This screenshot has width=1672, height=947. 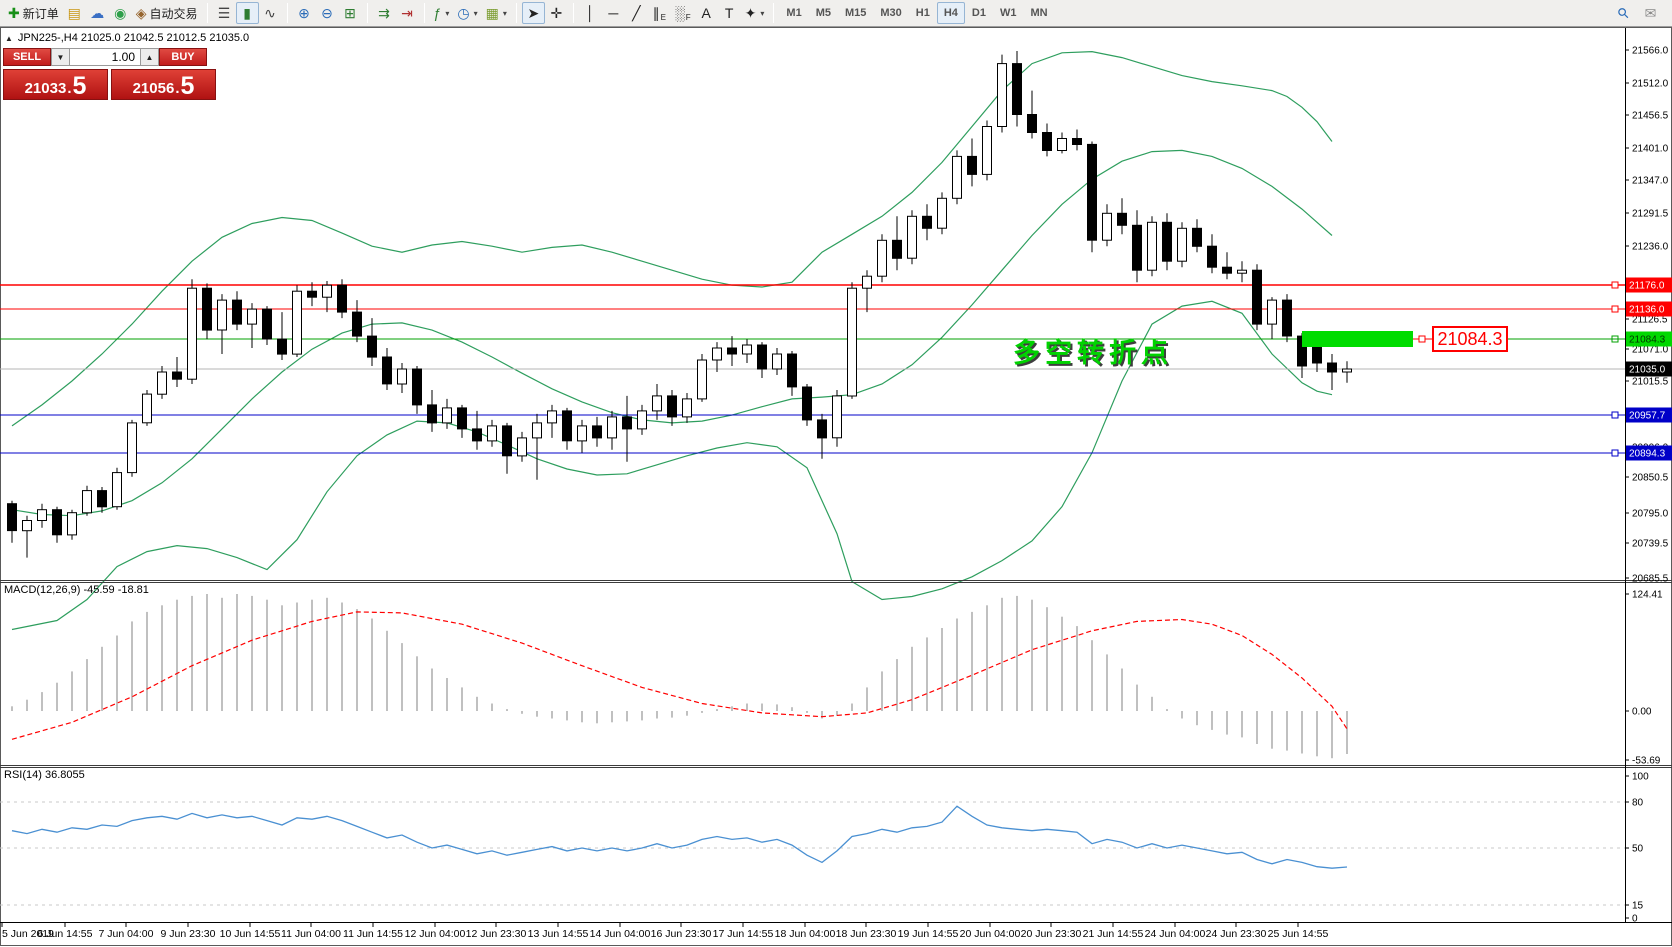 What do you see at coordinates (1623, 13) in the screenshot?
I see `search-button: ⚲` at bounding box center [1623, 13].